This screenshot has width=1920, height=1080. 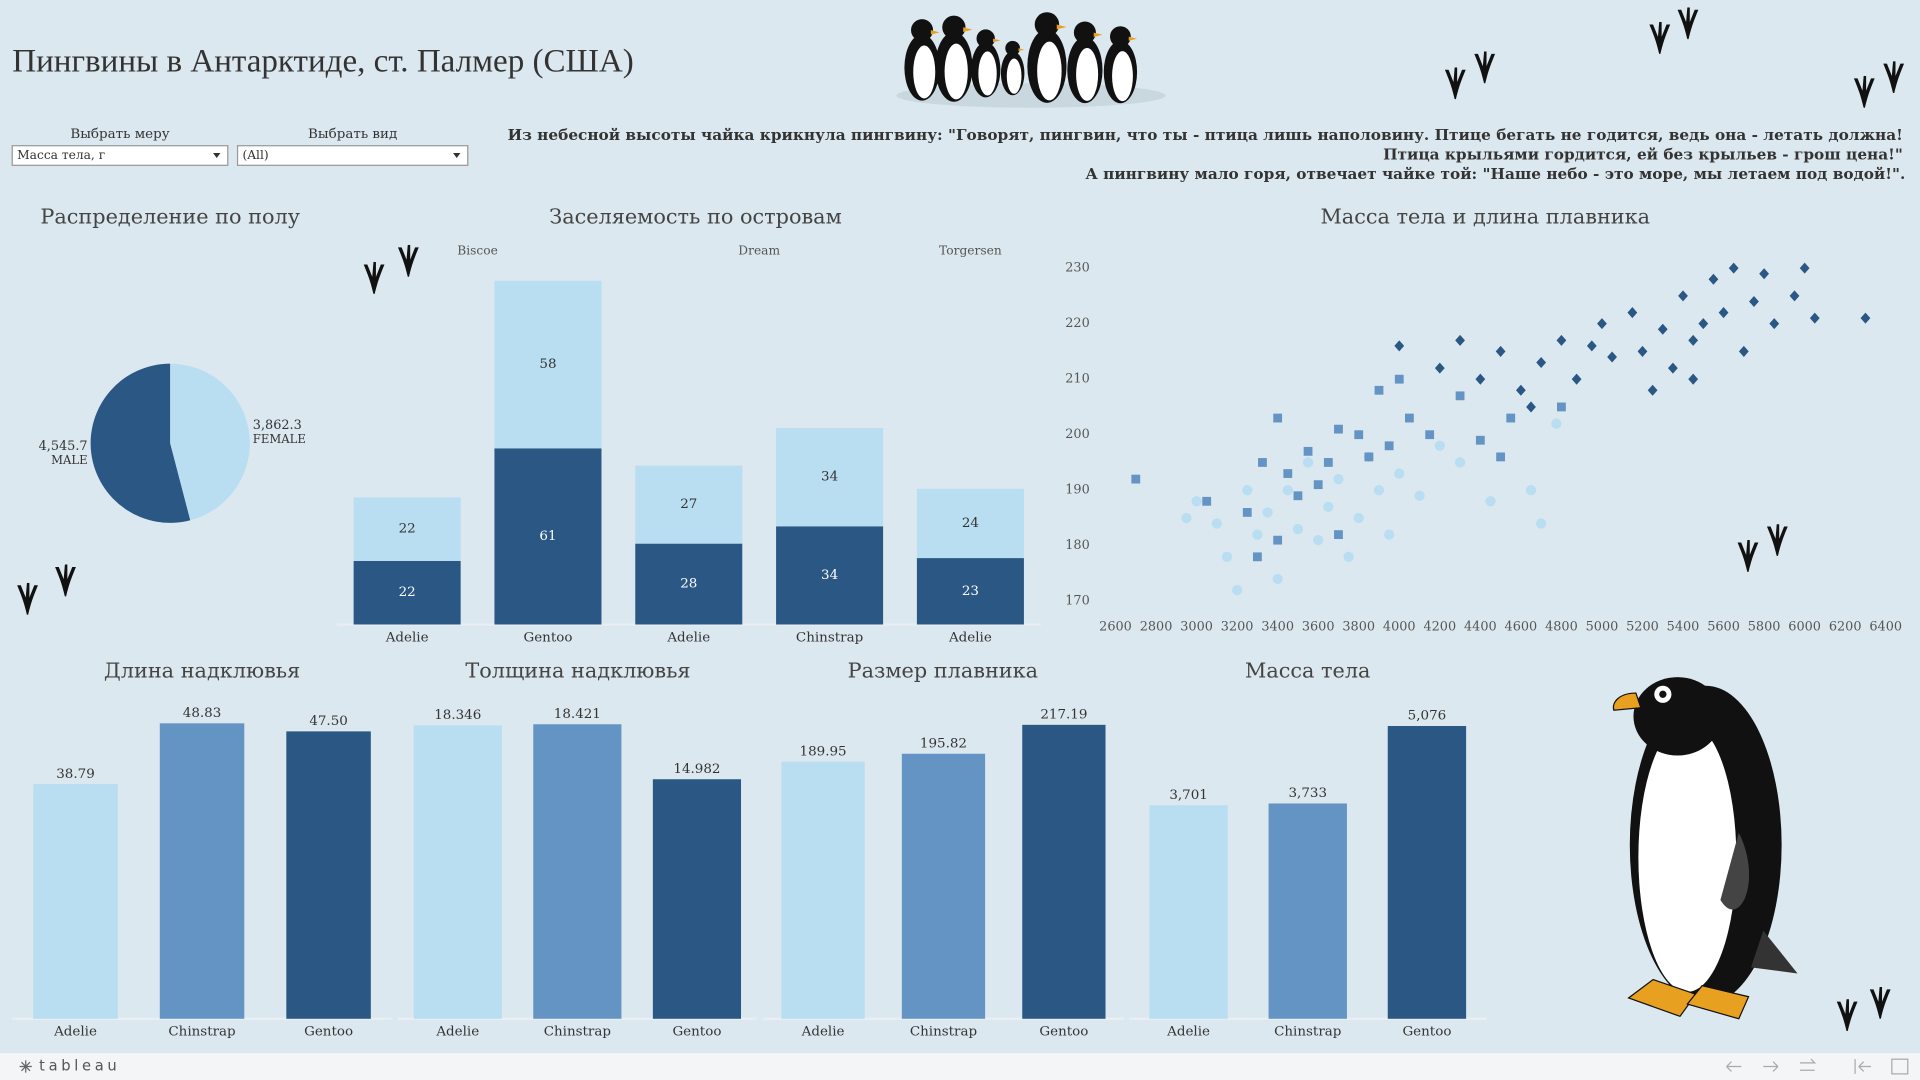 I want to click on x-tick-label: 4000, so click(x=1399, y=626).